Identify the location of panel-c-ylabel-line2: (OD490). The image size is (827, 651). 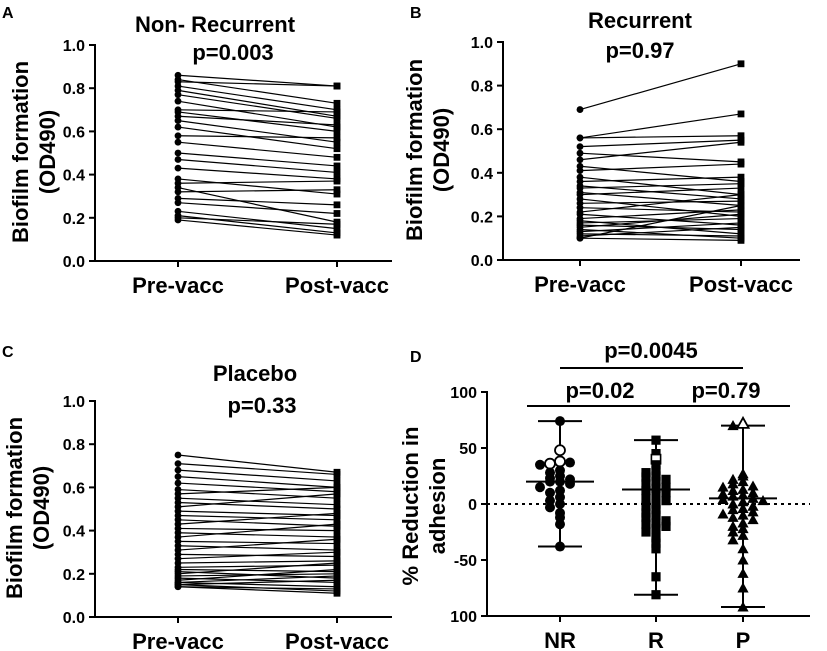
(41, 508).